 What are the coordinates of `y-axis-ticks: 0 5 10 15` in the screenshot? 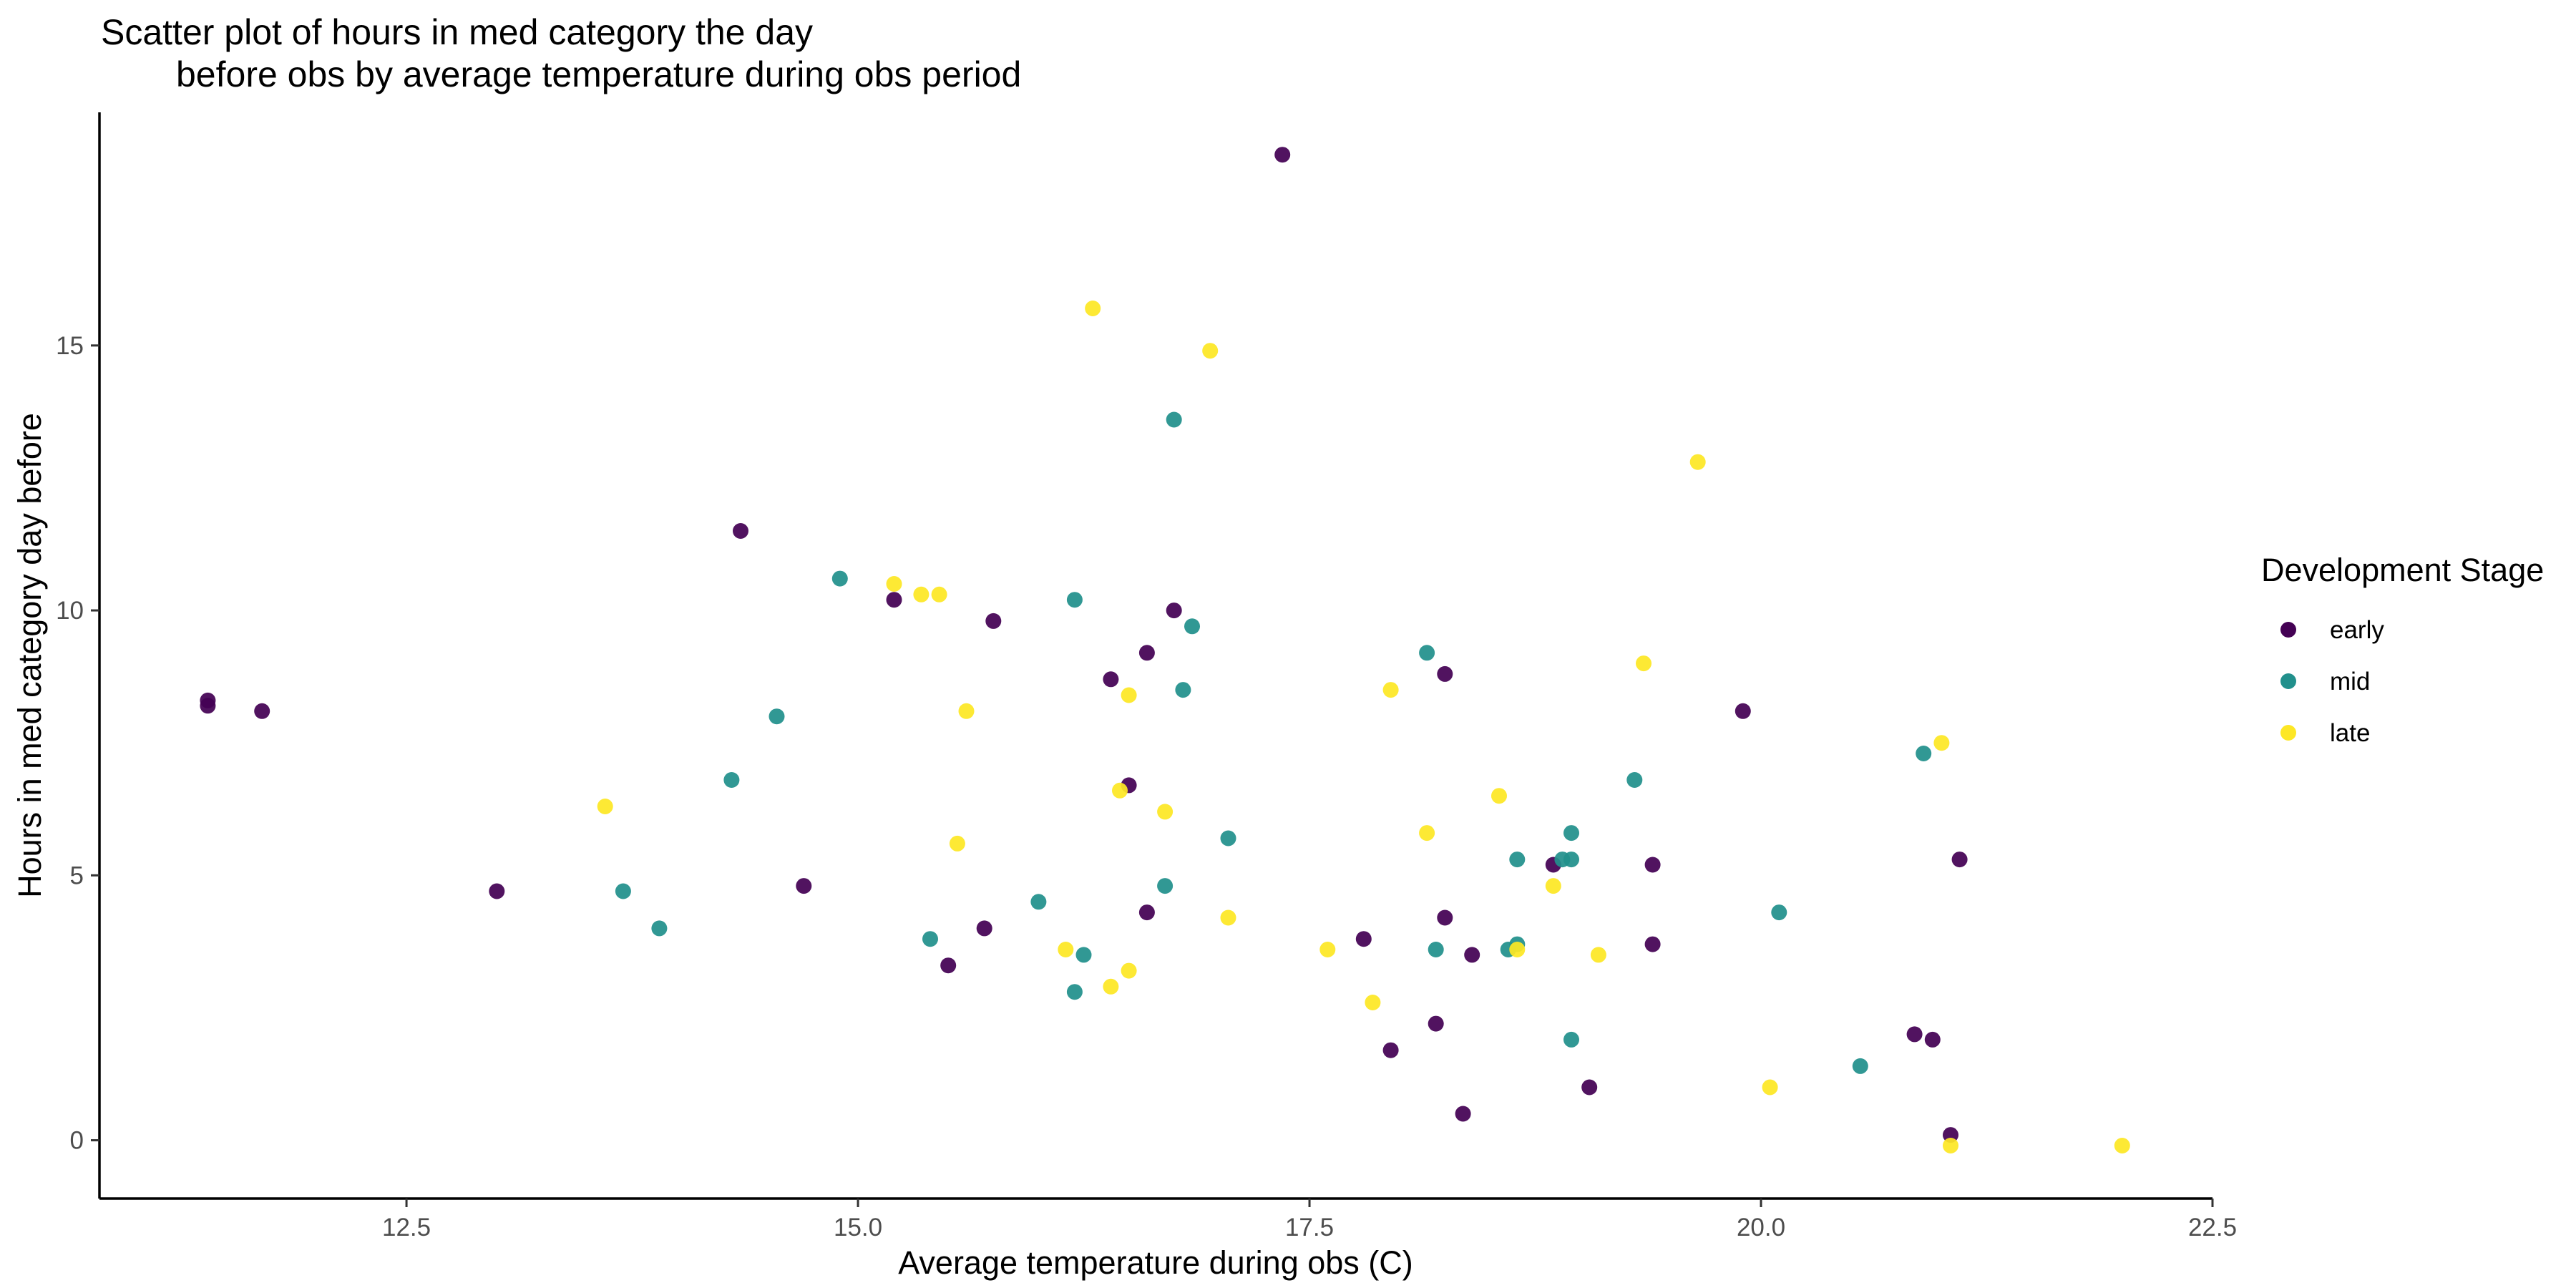 It's located at (77, 743).